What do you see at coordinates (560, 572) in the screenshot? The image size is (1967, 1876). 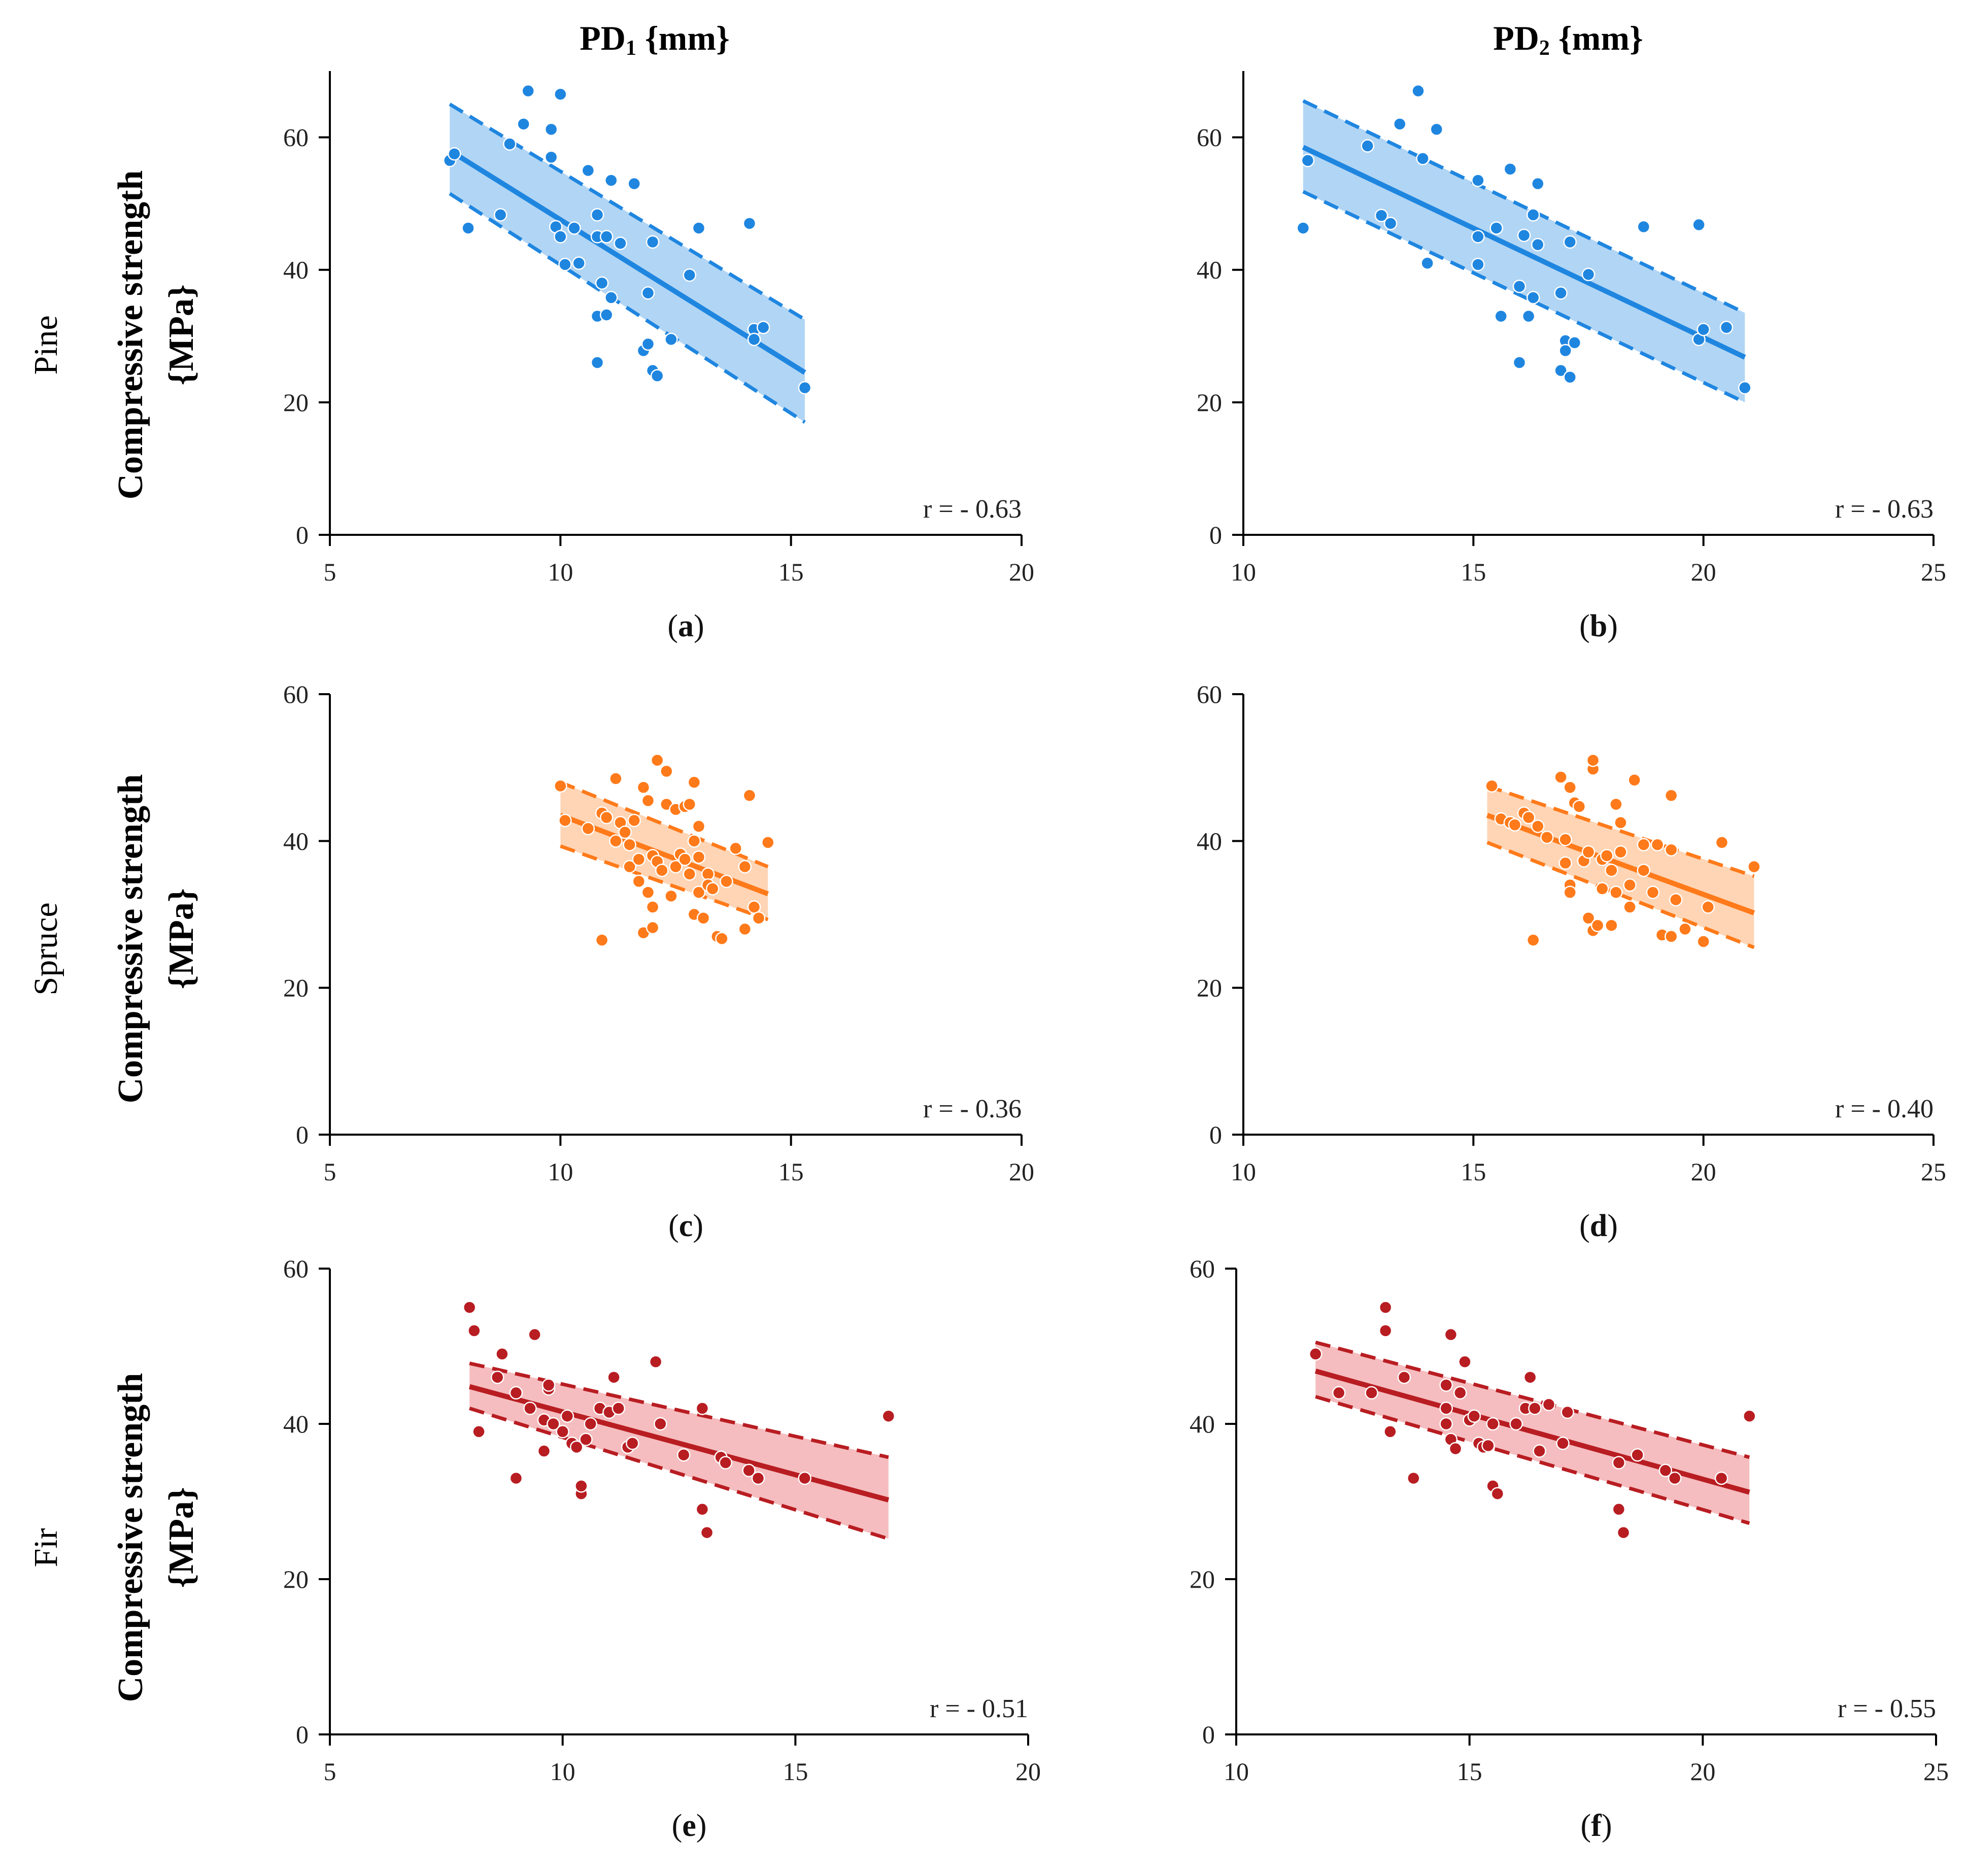 I see `x-tick-label: 10` at bounding box center [560, 572].